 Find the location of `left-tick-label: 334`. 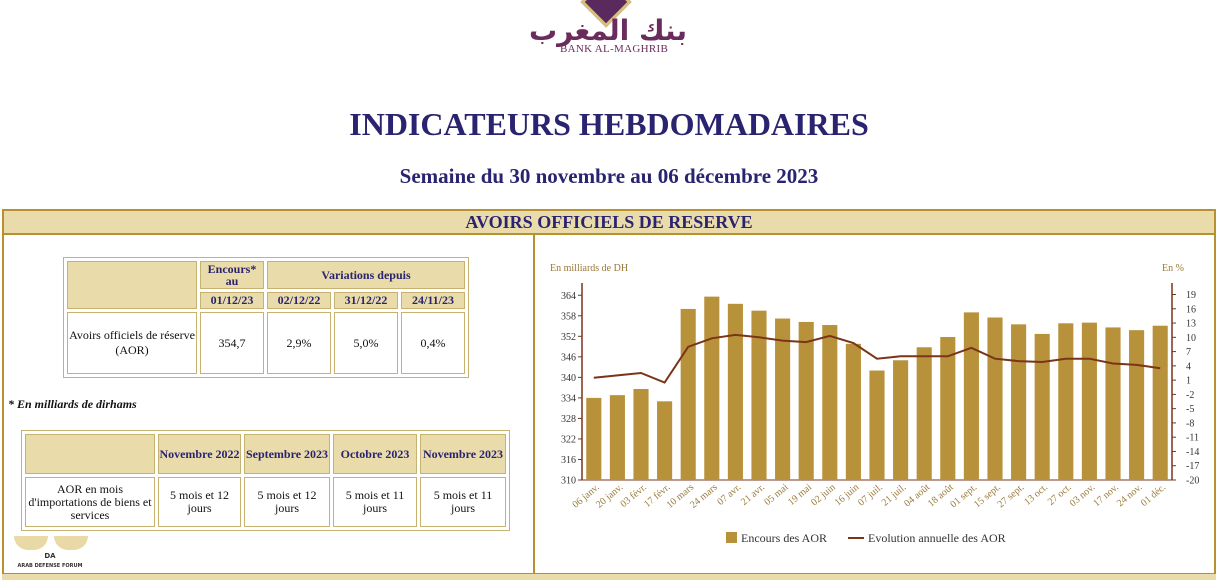

left-tick-label: 334 is located at coordinates (568, 398).